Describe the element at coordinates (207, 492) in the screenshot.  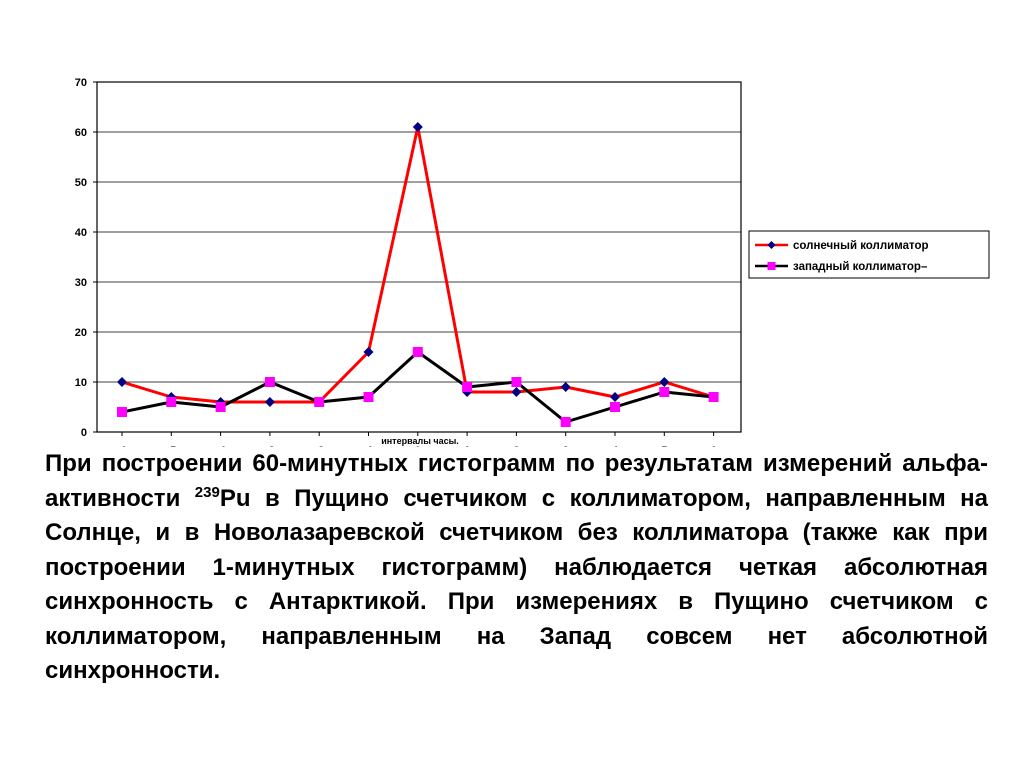
I see `isotope-mass-number: 239` at that location.